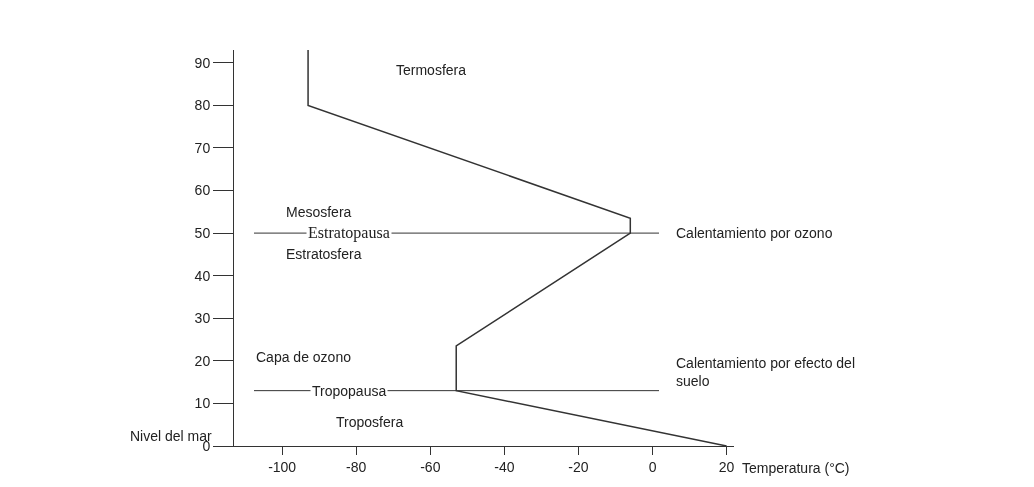 This screenshot has width=1034, height=487. What do you see at coordinates (324, 254) in the screenshot?
I see `annotation: Estratosfera` at bounding box center [324, 254].